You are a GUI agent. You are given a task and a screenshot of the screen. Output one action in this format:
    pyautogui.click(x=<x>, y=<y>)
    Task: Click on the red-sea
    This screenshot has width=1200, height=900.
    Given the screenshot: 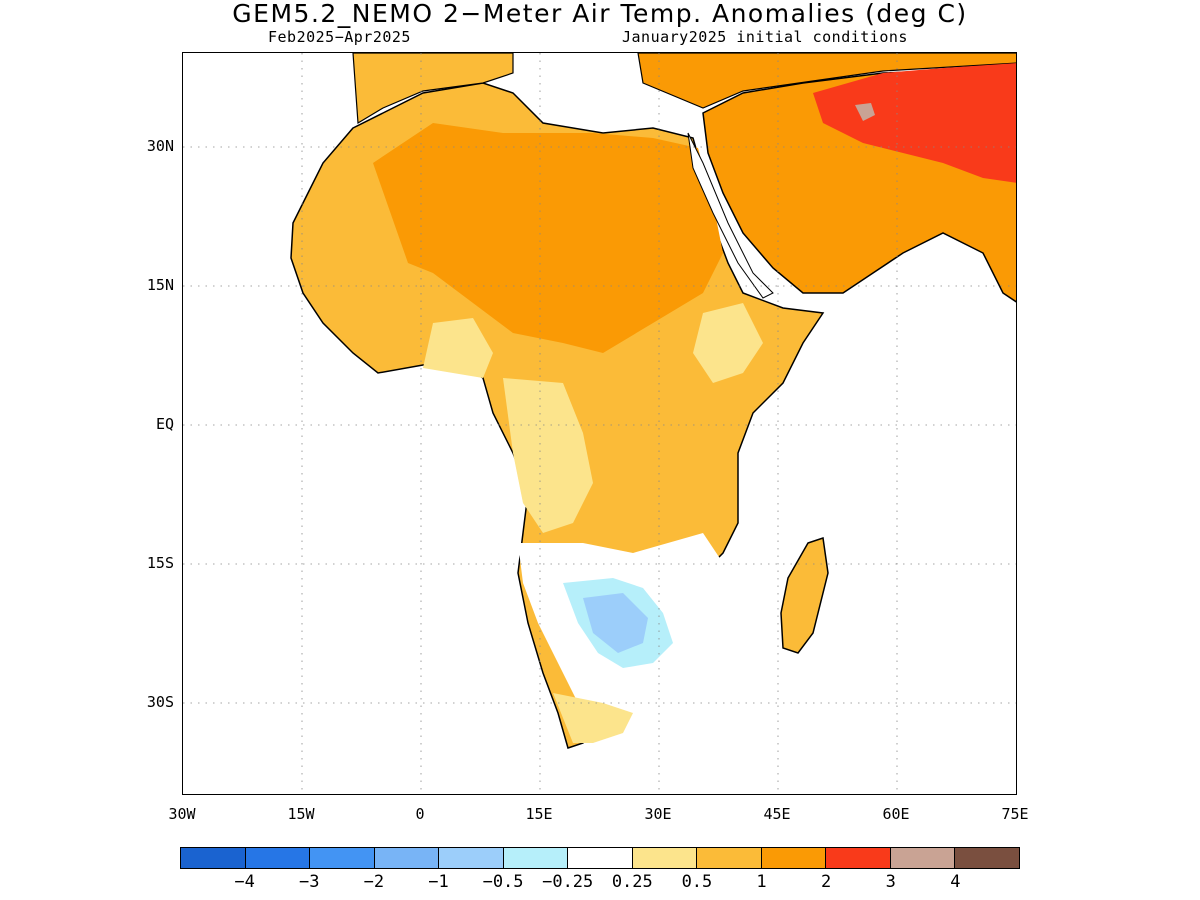 What is the action you would take?
    pyautogui.click(x=730, y=215)
    